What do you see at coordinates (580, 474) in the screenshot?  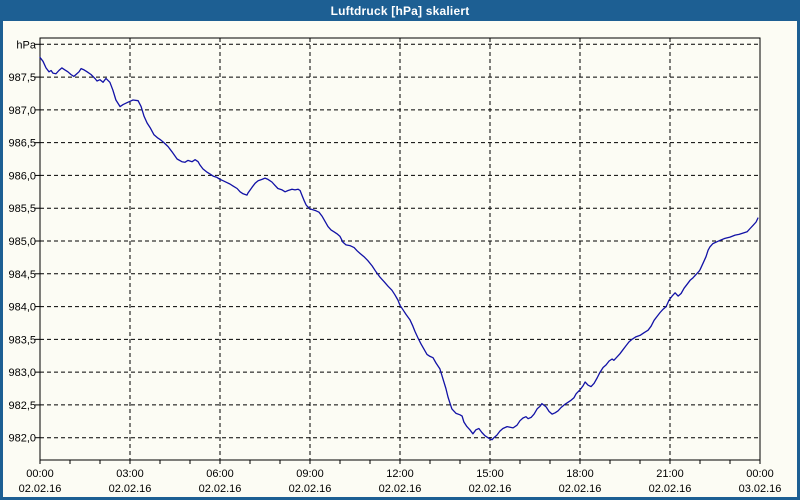 I see `x-tick-time-label: 18:00` at bounding box center [580, 474].